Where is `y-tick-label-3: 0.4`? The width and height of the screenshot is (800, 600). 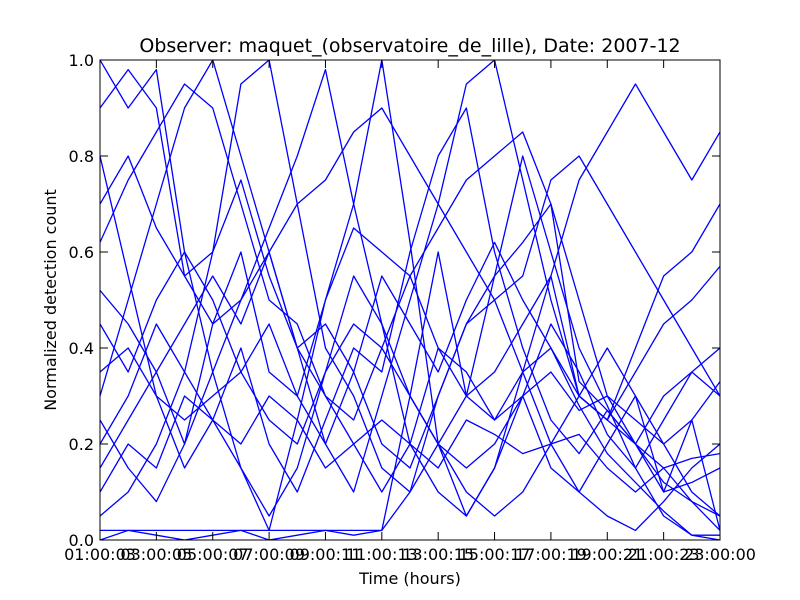 y-tick-label-3: 0.4 is located at coordinates (81, 348).